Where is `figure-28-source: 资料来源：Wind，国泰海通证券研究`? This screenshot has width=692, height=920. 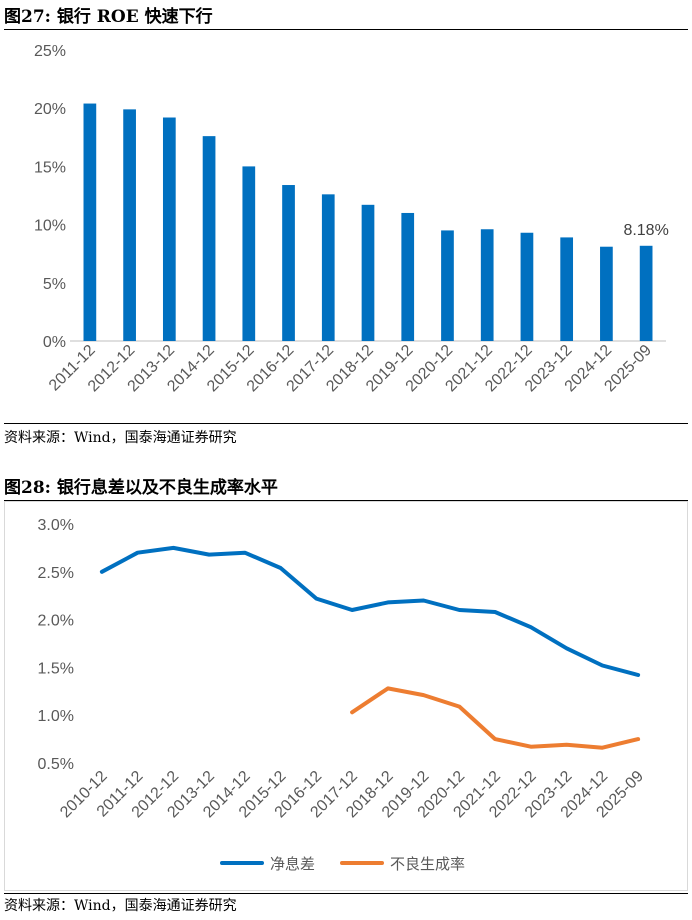 figure-28-source: 资料来源：Wind，国泰海通证券研究 is located at coordinates (120, 906).